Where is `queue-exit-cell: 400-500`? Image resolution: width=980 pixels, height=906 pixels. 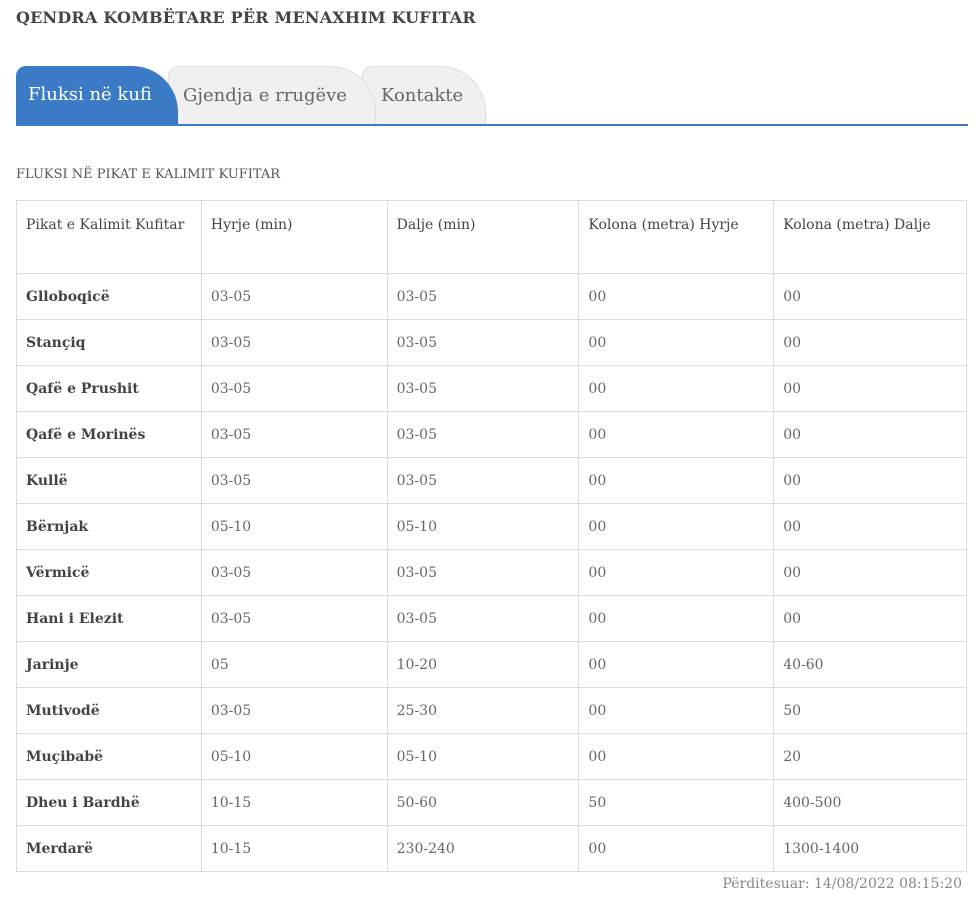
queue-exit-cell: 400-500 is located at coordinates (870, 802).